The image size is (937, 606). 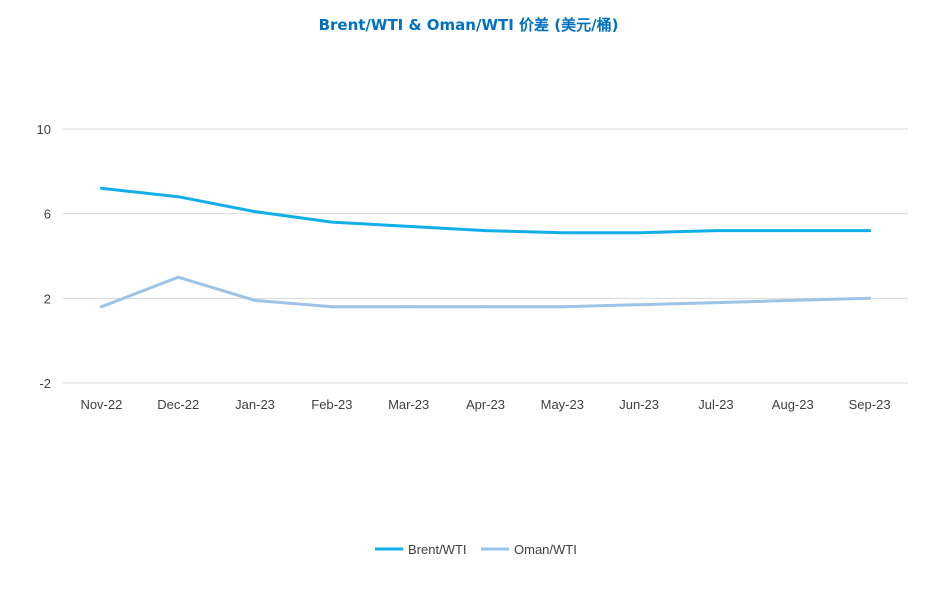 What do you see at coordinates (545, 549) in the screenshot?
I see `legend-label-2: Oman/WTI` at bounding box center [545, 549].